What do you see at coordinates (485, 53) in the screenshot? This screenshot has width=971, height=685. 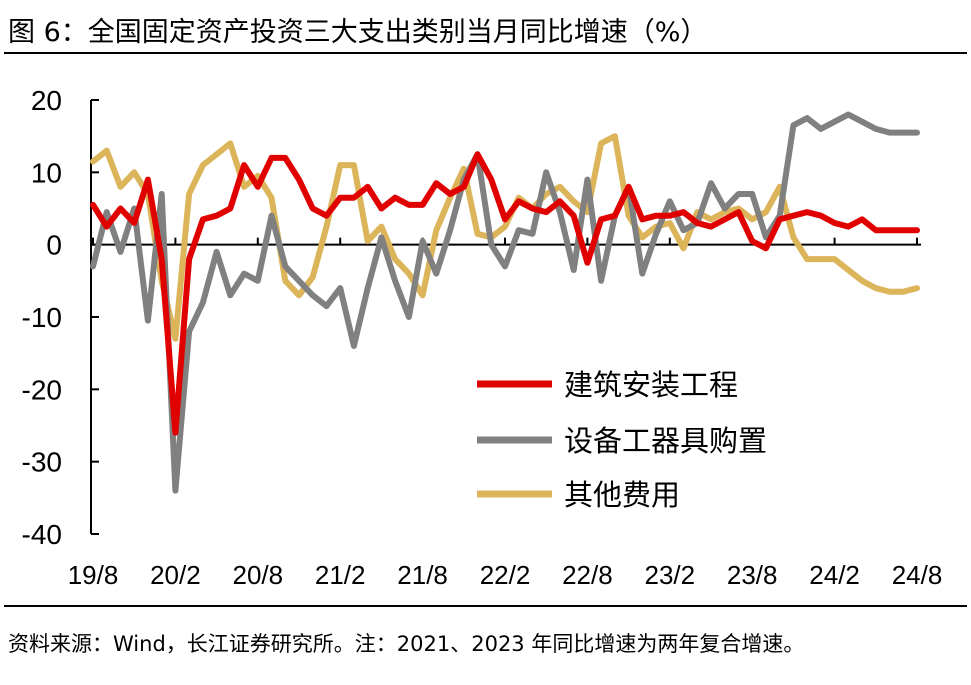 I see `top-rule` at bounding box center [485, 53].